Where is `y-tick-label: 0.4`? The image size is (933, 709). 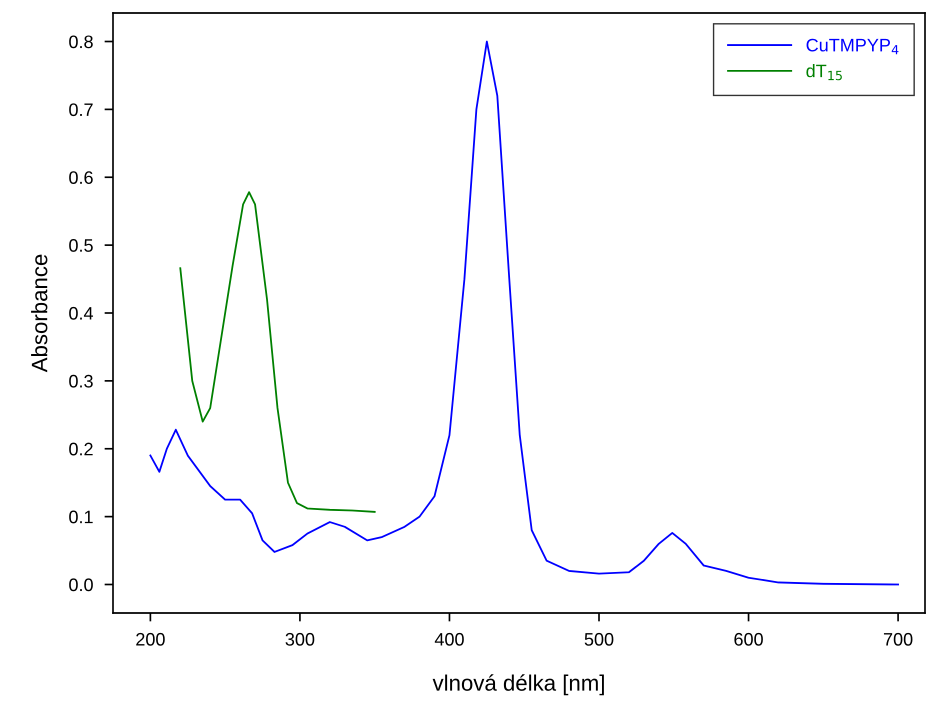
y-tick-label: 0.4 is located at coordinates (81, 313).